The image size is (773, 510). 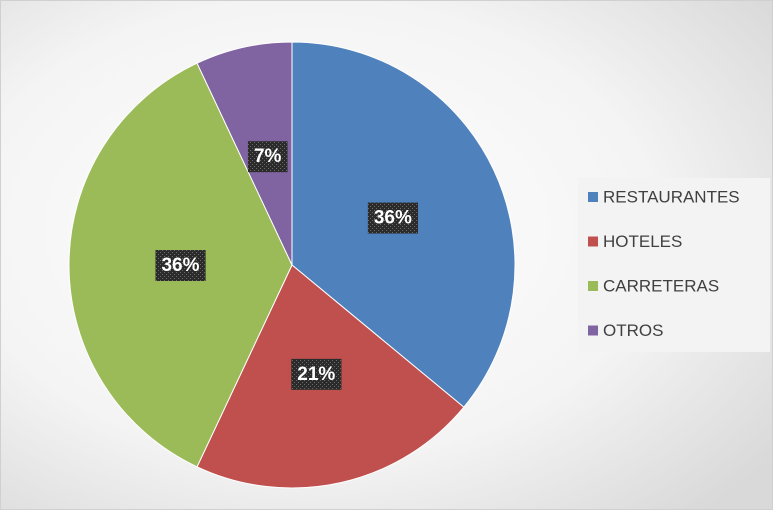 What do you see at coordinates (633, 330) in the screenshot?
I see `legend-label: OTROS` at bounding box center [633, 330].